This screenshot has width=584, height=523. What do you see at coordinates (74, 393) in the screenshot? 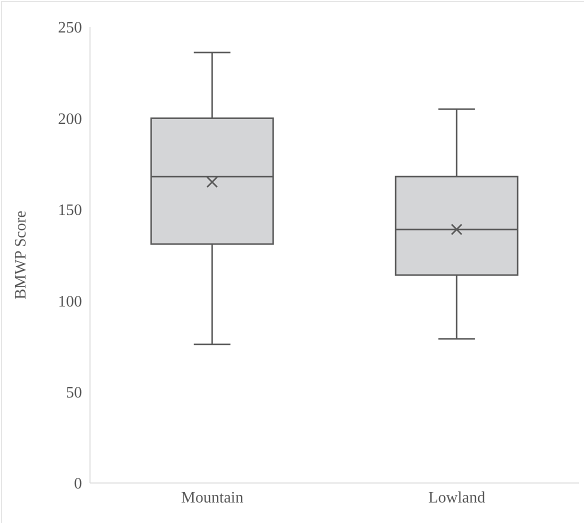
I see `y-tick-label: 50` at bounding box center [74, 393].